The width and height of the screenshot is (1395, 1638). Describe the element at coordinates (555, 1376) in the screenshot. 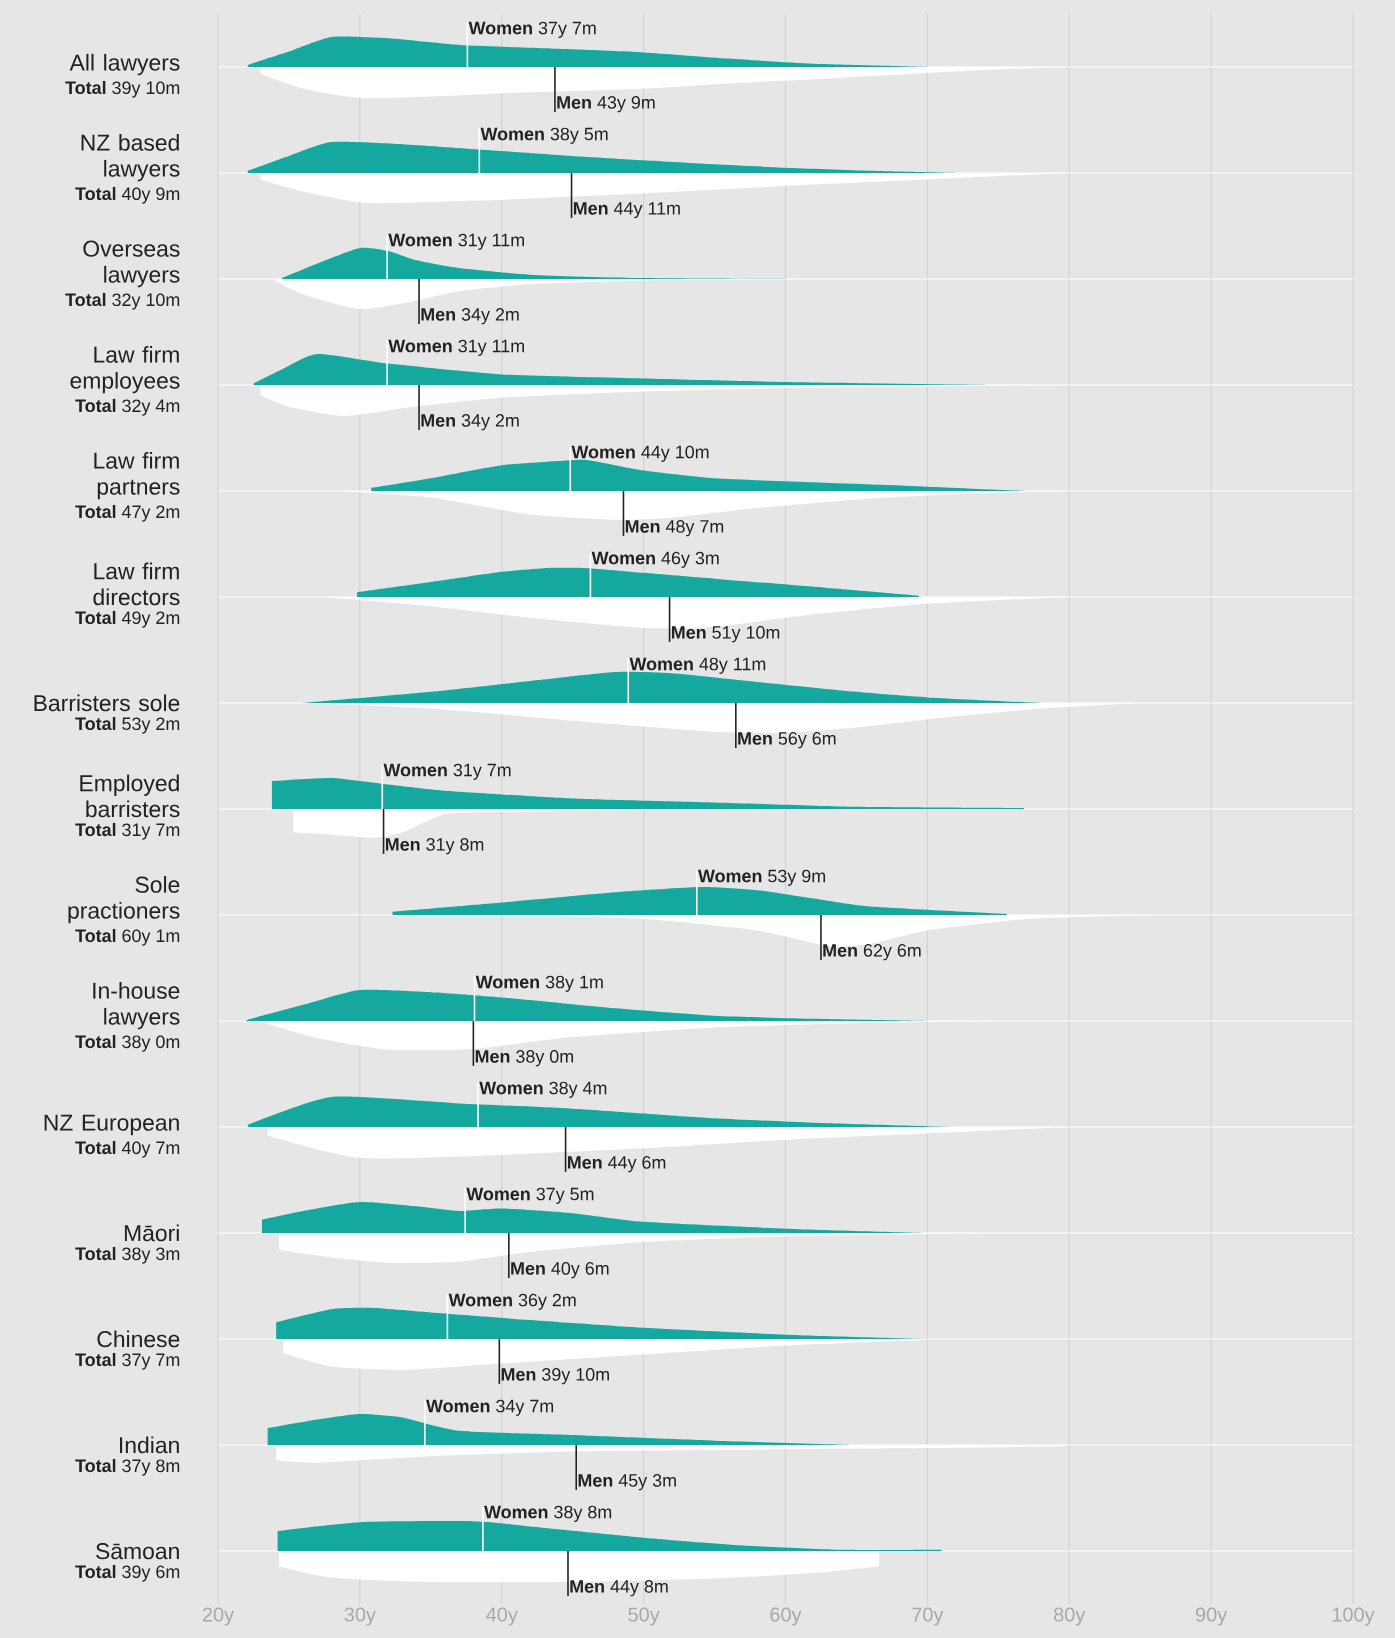

I see `ref-line-label: Men 39y 10m` at that location.